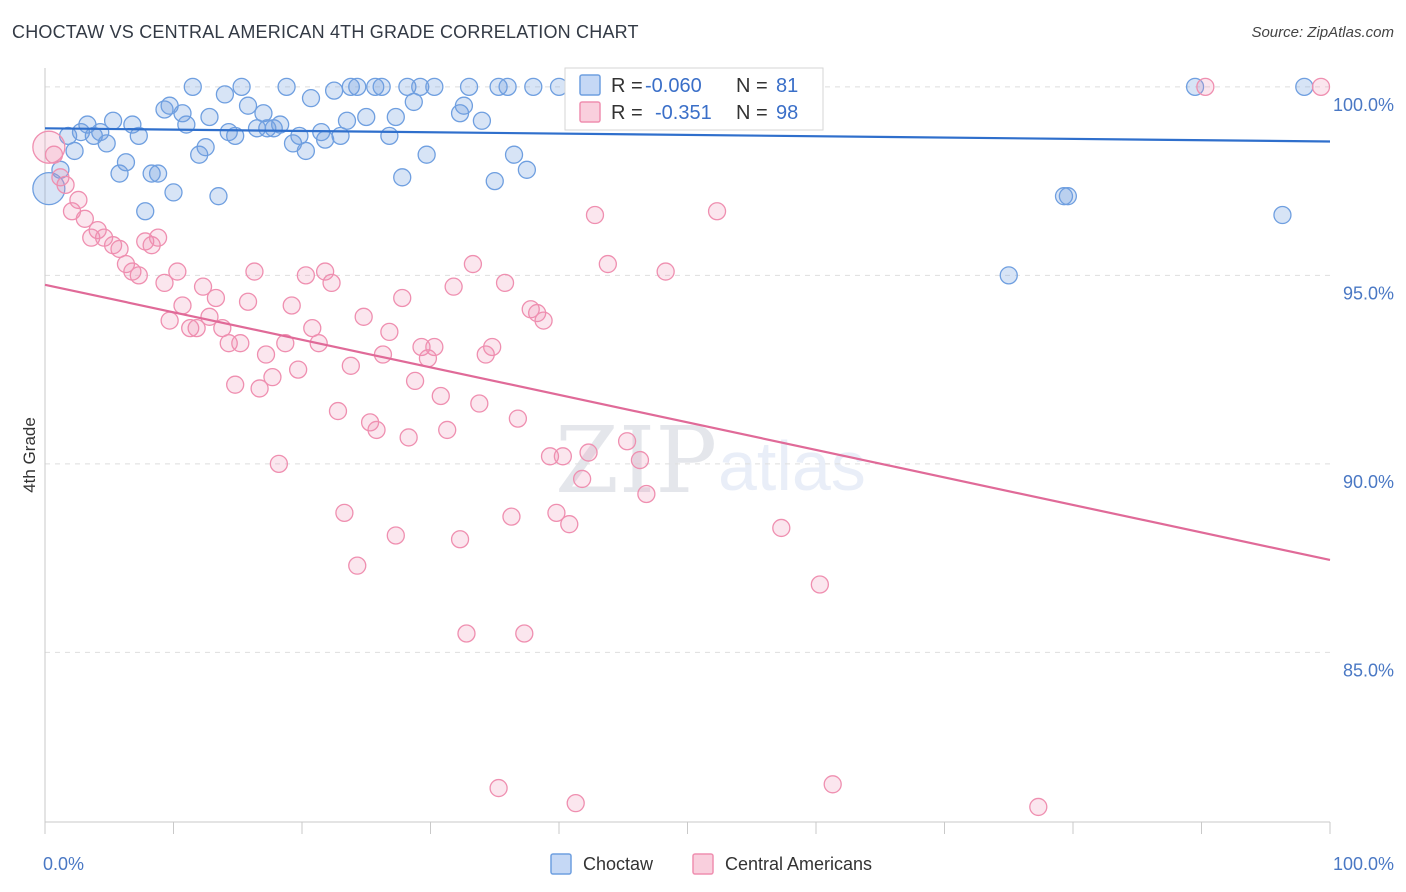 Image resolution: width=1406 pixels, height=892 pixels. I want to click on y-axis-title: 4th Grade, so click(29, 455).